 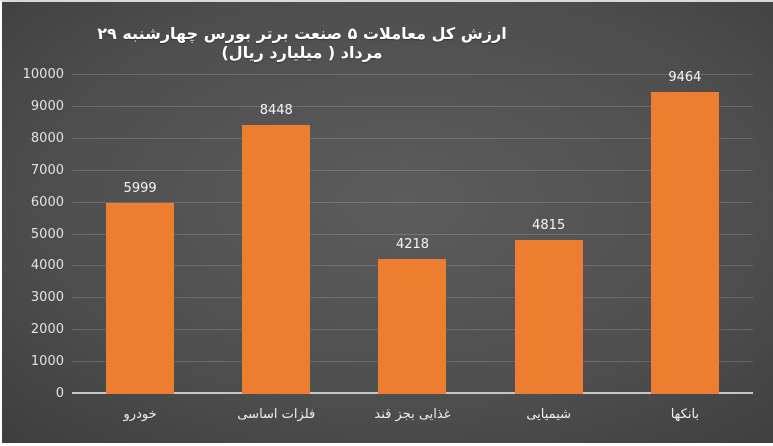 I want to click on x-category-label: غذایی بجز قند, so click(x=412, y=414).